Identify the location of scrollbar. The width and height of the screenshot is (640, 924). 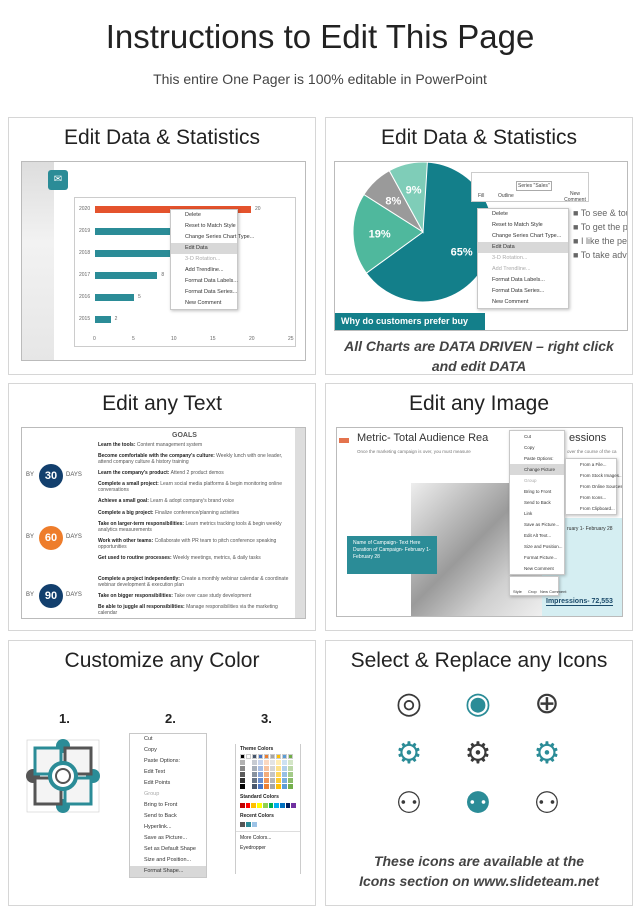
(300, 523).